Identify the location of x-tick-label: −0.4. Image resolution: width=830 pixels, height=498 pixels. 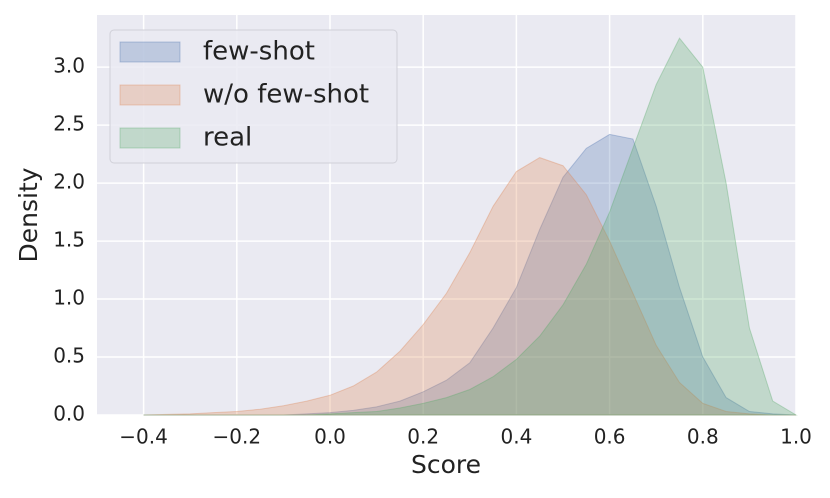
(143, 437).